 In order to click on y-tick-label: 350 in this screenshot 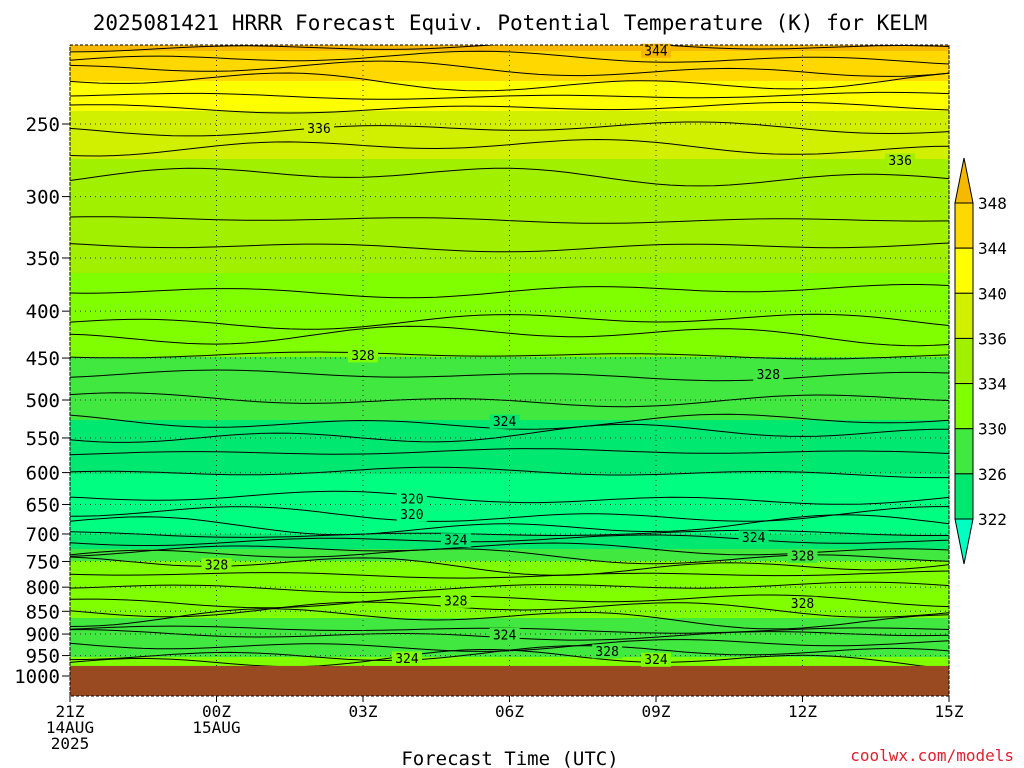, I will do `click(43, 259)`.